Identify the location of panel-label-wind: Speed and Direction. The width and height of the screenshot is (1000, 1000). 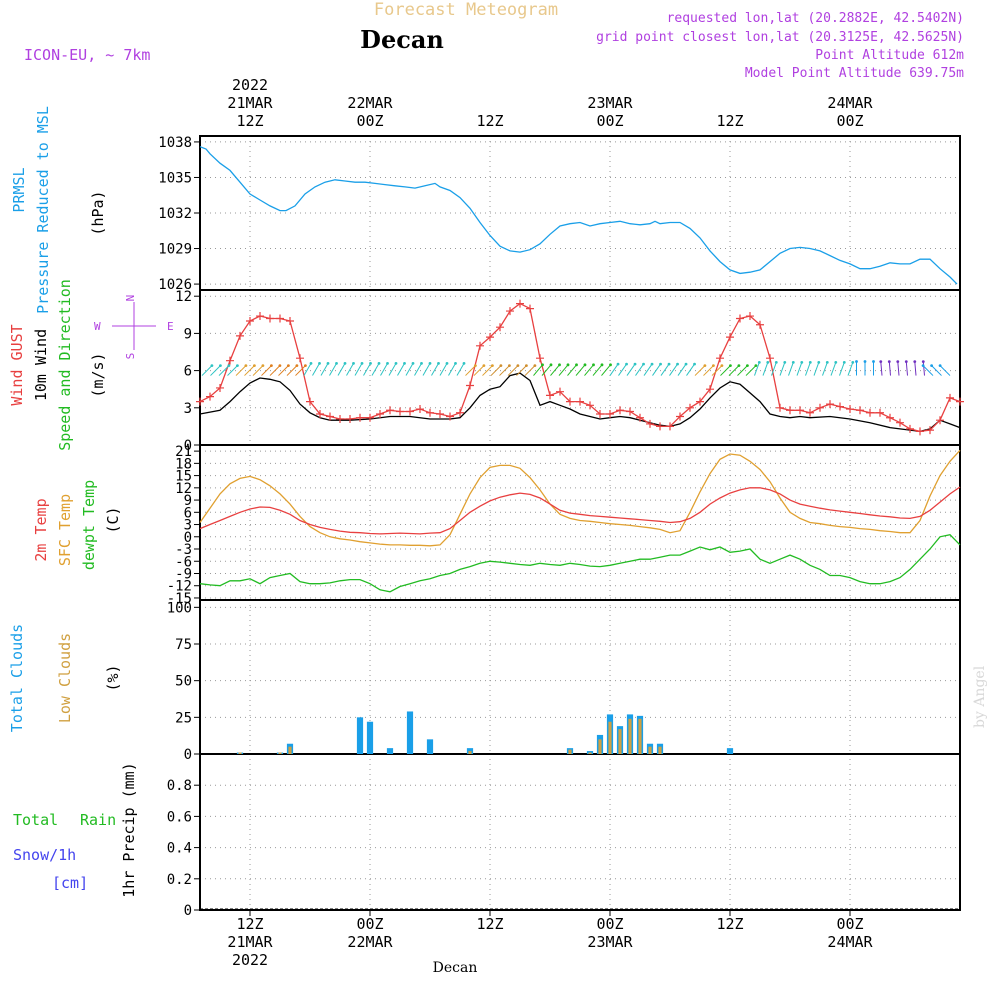
(65, 365).